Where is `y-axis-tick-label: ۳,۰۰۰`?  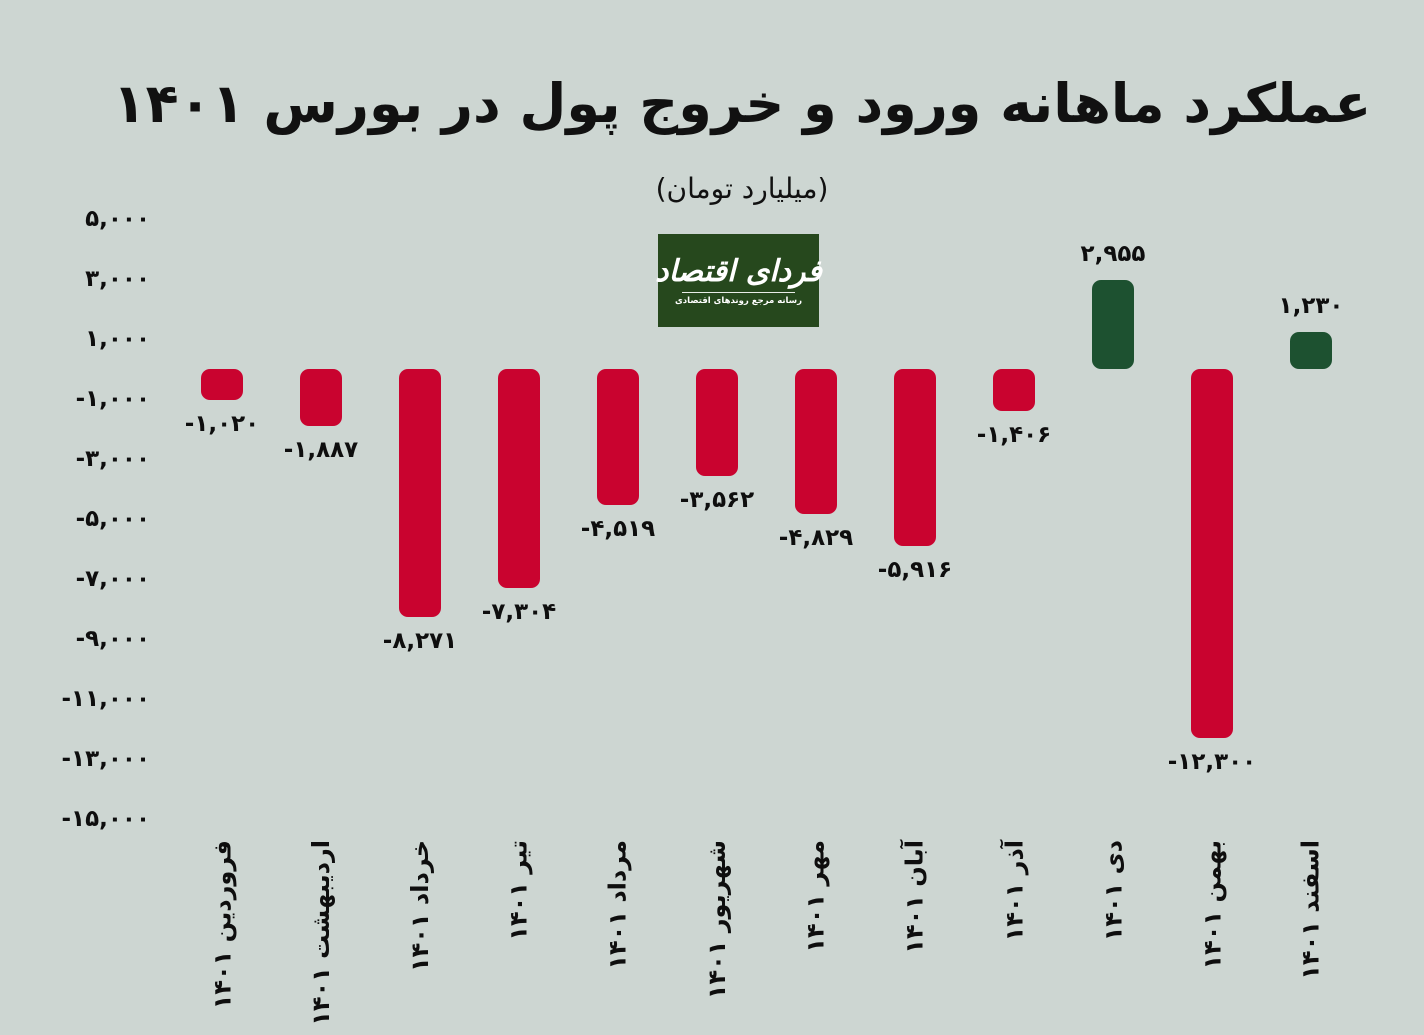
y-axis-tick-label: ۳,۰۰۰ is located at coordinates (117, 279).